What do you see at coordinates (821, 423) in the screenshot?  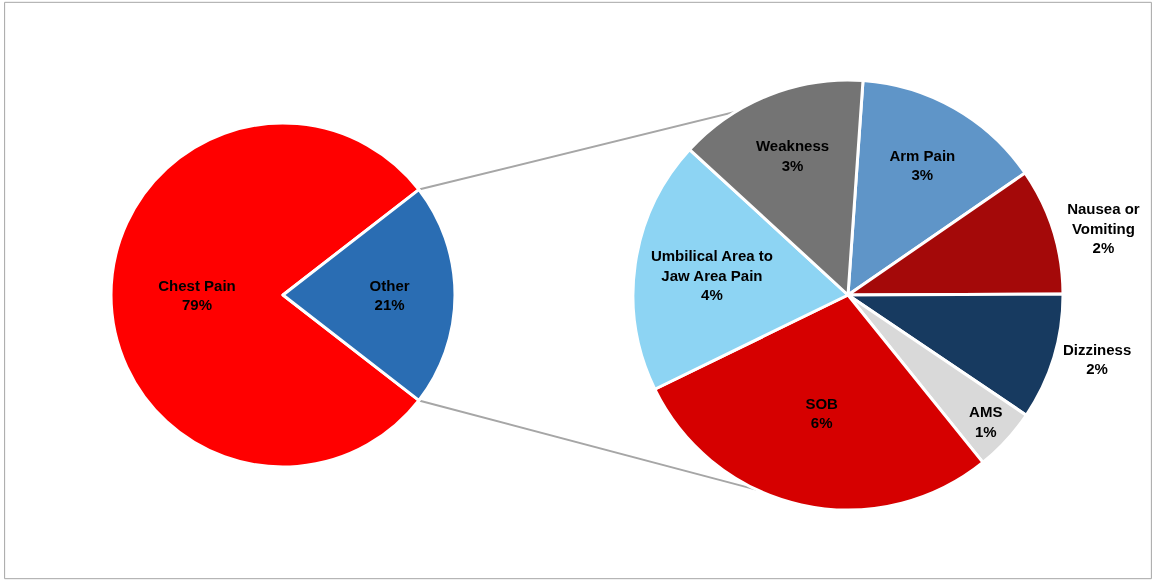 I see `data-label: 6%` at bounding box center [821, 423].